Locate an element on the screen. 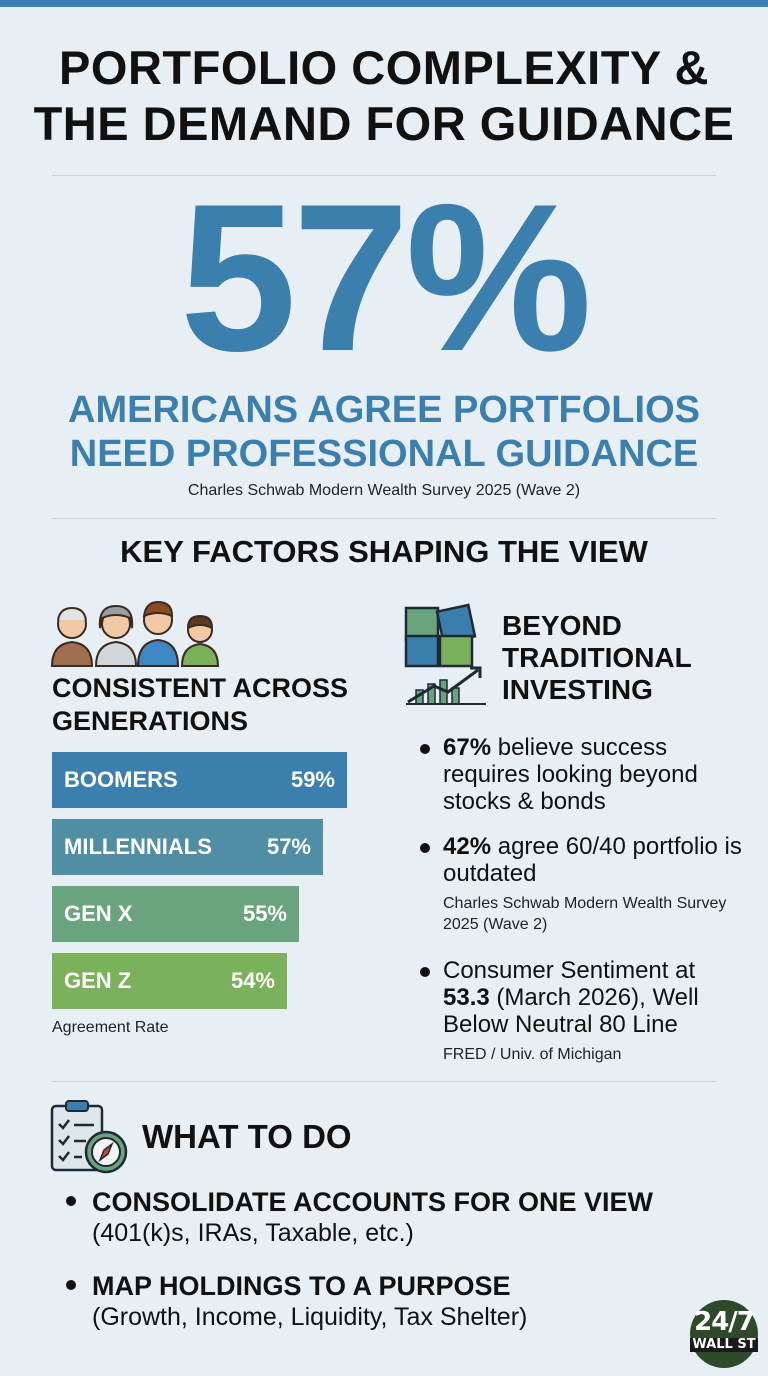  bar-boomers: BOOMERS 59% is located at coordinates (199, 780).